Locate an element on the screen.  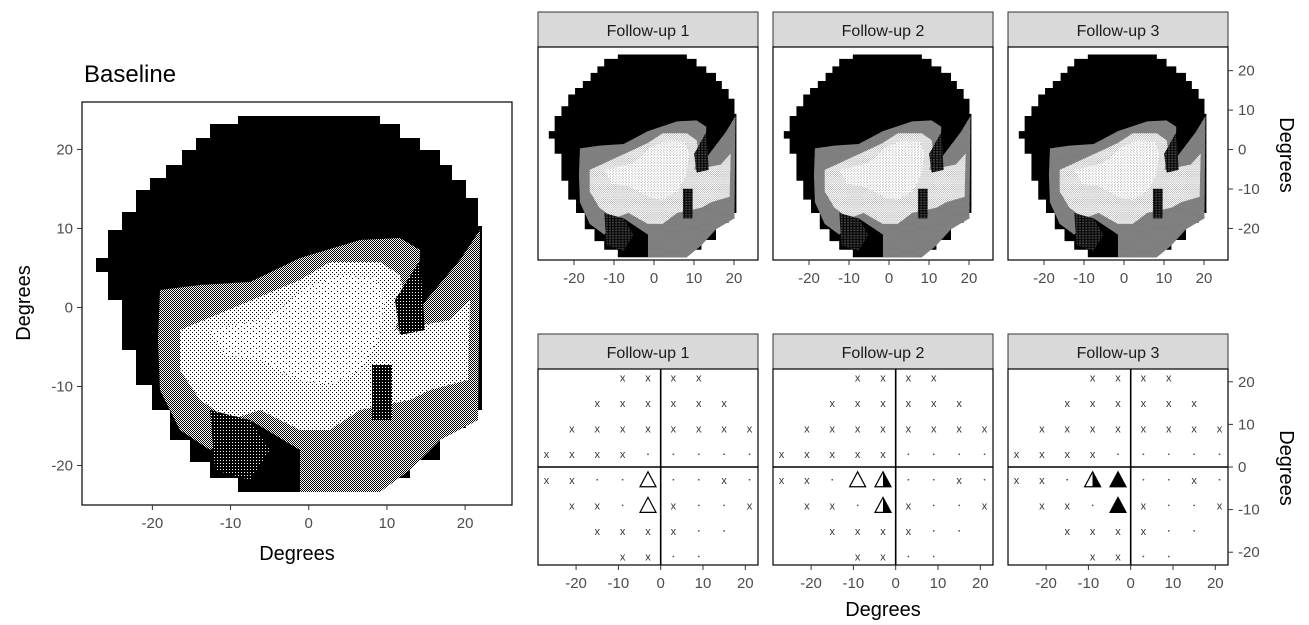
map-3-field-dark-patch is located at coordinates (1157, 203).